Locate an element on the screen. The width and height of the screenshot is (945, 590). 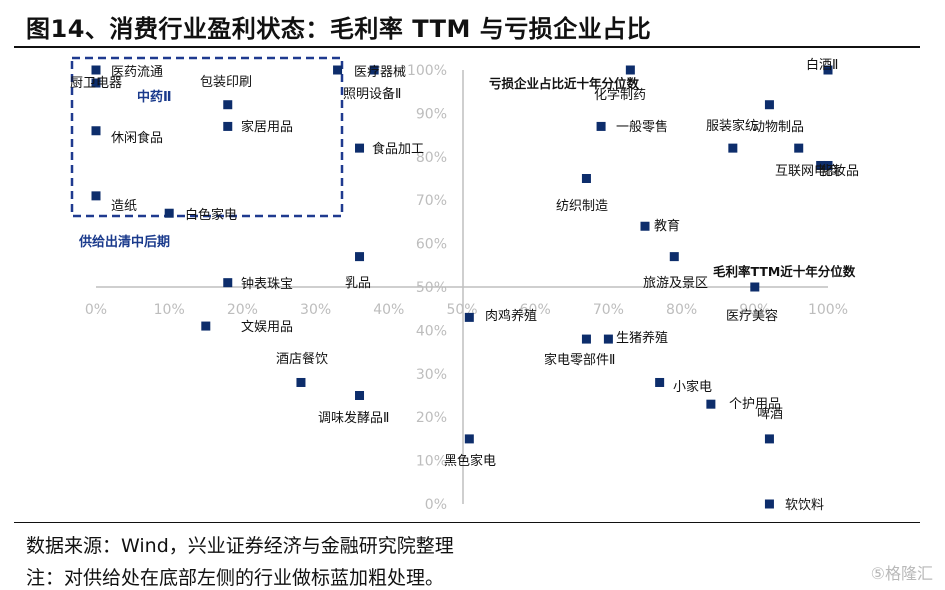
point-label: 医疗美容 is located at coordinates (752, 316).